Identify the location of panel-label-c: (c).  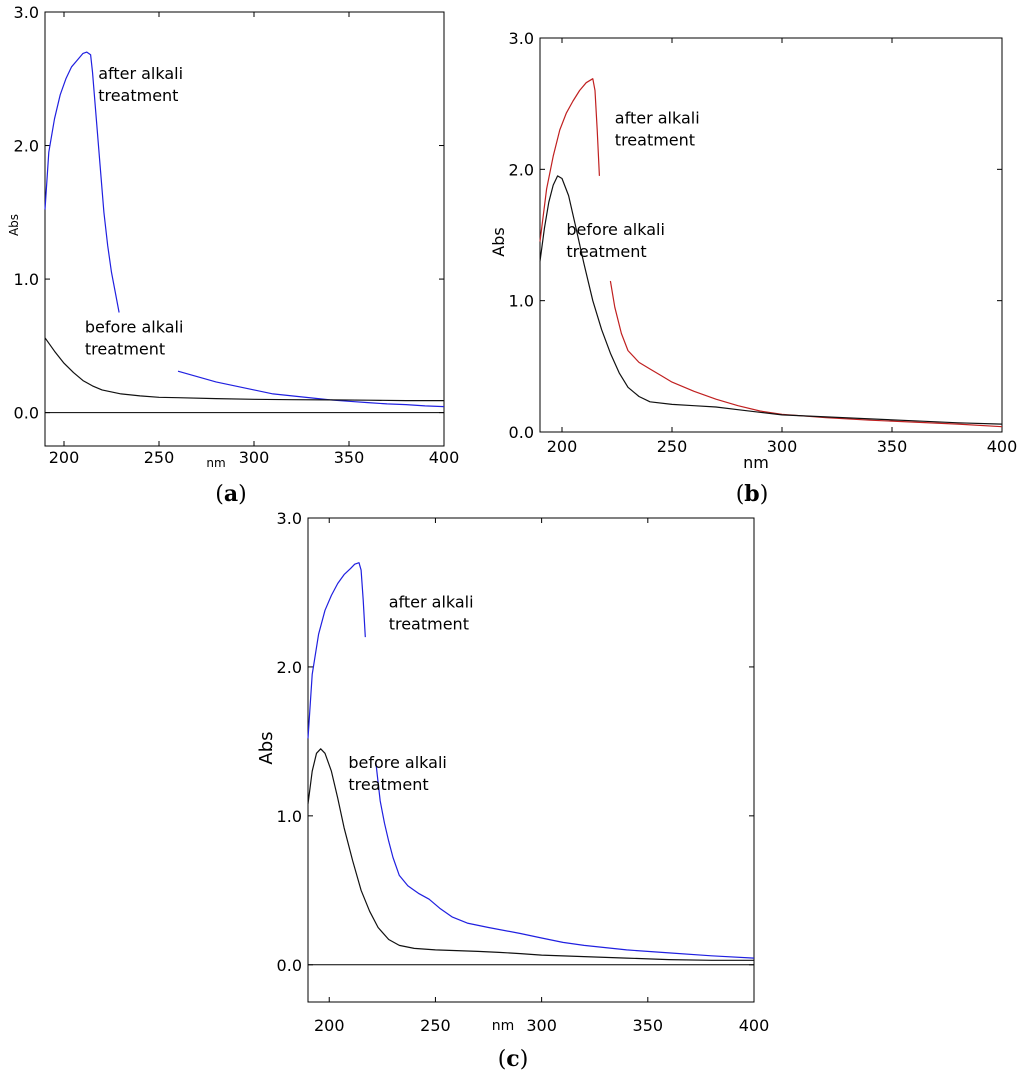
(513, 1059).